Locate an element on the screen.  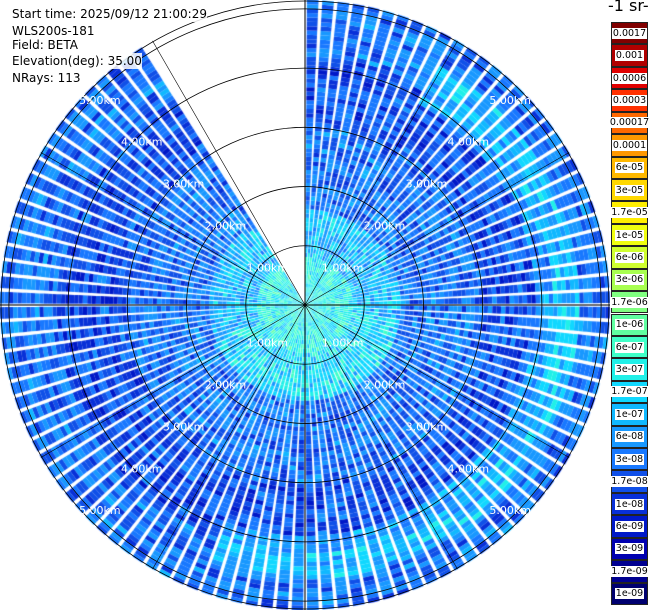
colorbar-label: 0.00017 is located at coordinates (629, 123).